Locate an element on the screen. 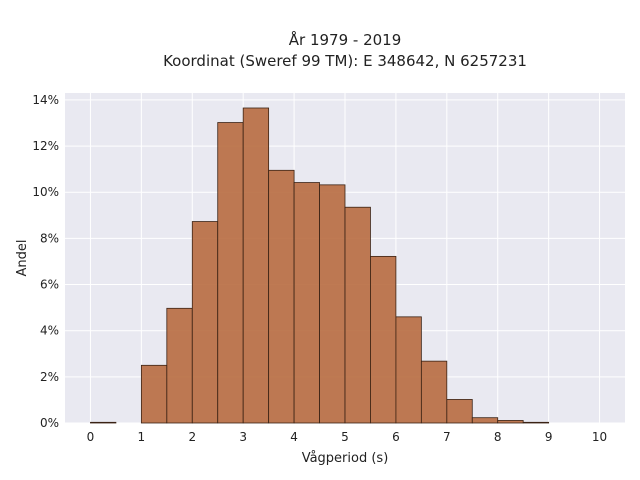 The width and height of the screenshot is (640, 480). x-tick-label-2: 2 is located at coordinates (192, 437).